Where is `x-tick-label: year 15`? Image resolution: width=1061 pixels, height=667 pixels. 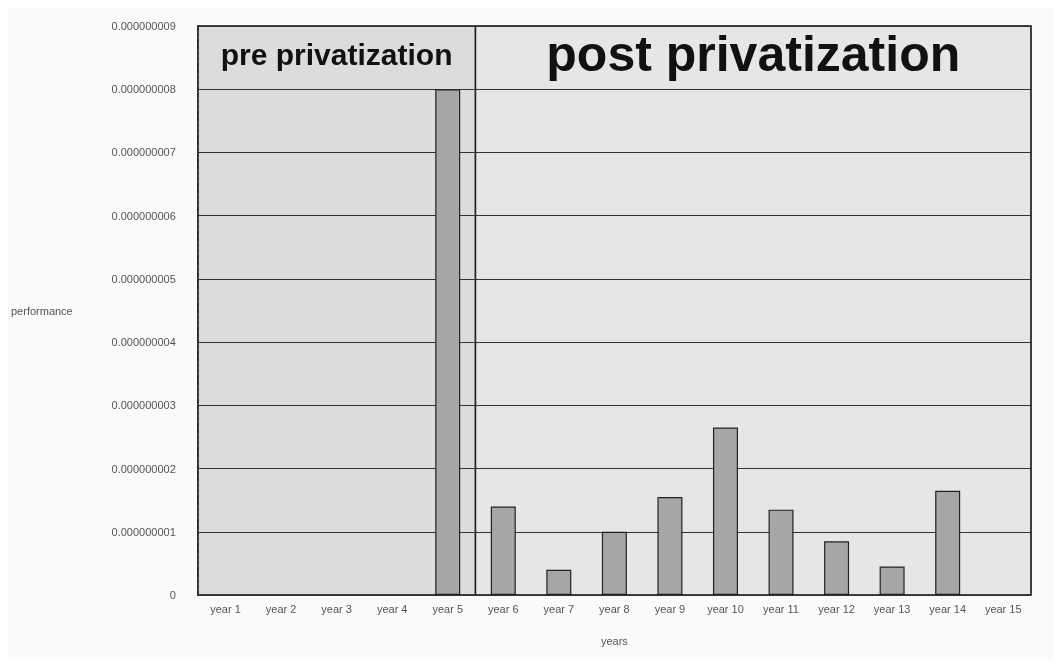
x-tick-label: year 15 is located at coordinates (1003, 608).